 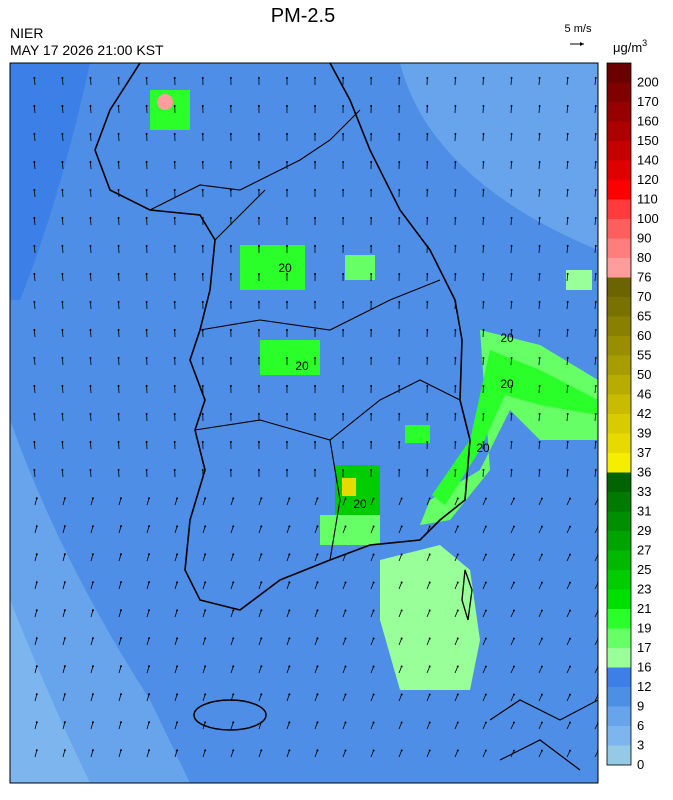 What do you see at coordinates (644, 511) in the screenshot?
I see `legend-label: 31` at bounding box center [644, 511].